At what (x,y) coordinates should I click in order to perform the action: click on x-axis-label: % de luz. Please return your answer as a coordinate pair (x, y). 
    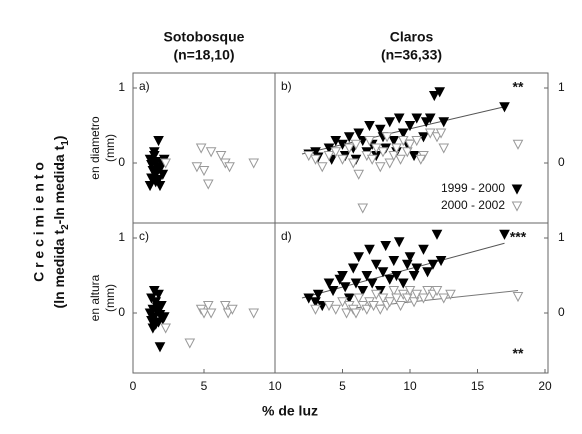
    Looking at the image, I should click on (290, 411).